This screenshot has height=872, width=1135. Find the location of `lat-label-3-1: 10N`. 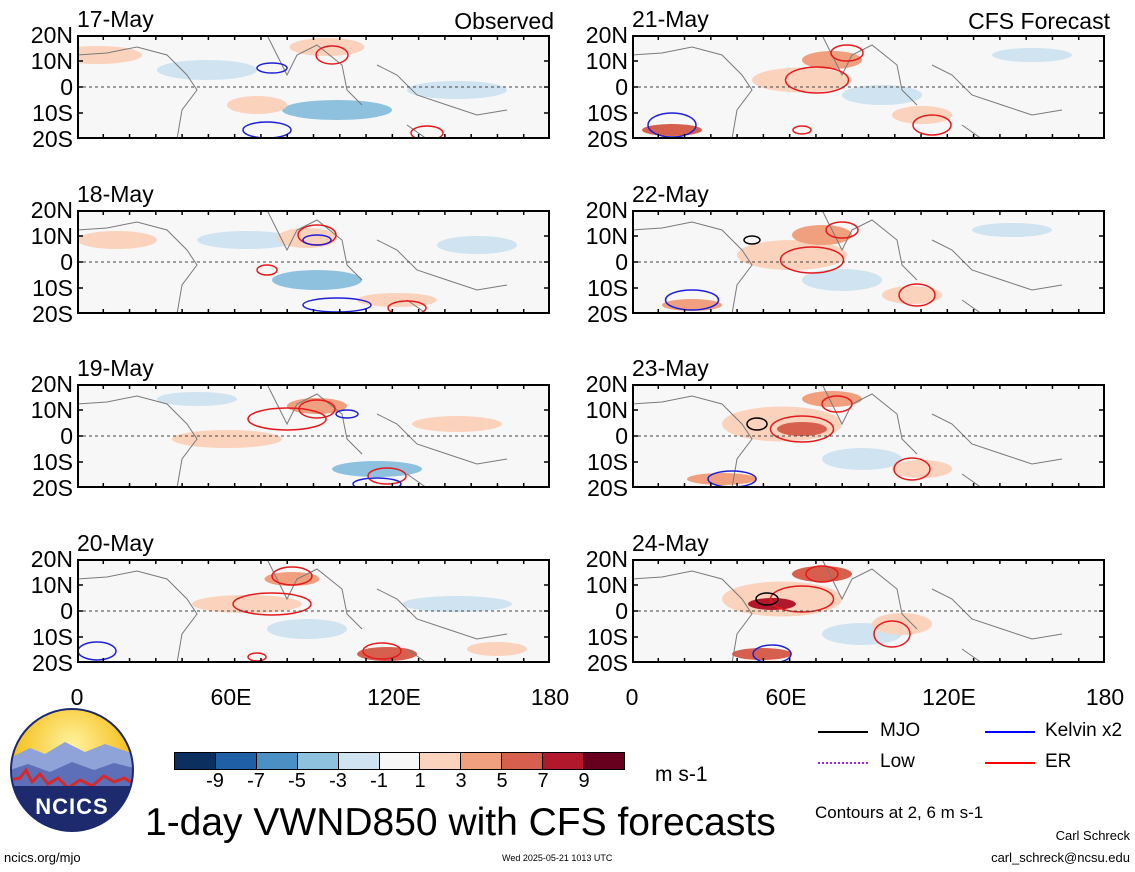

lat-label-3-1: 10N is located at coordinates (51, 410).